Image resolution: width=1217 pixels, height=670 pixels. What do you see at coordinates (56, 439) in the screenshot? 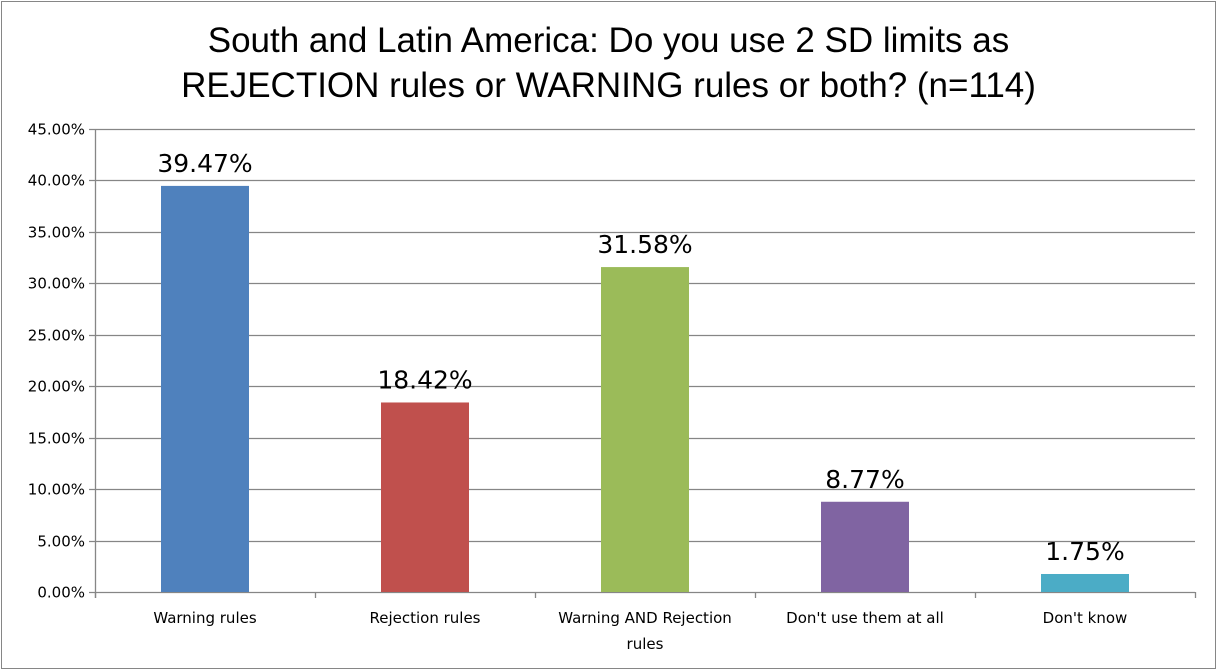
I see `y-tick-label: 15.00%` at bounding box center [56, 439].